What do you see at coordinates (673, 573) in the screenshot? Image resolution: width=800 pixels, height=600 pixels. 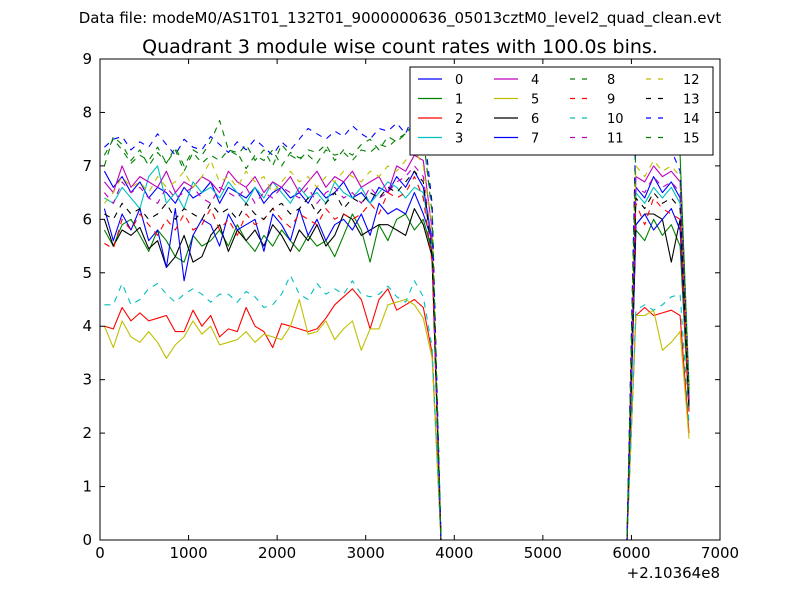 I see `x-offset-label: +2.10364e8` at bounding box center [673, 573].